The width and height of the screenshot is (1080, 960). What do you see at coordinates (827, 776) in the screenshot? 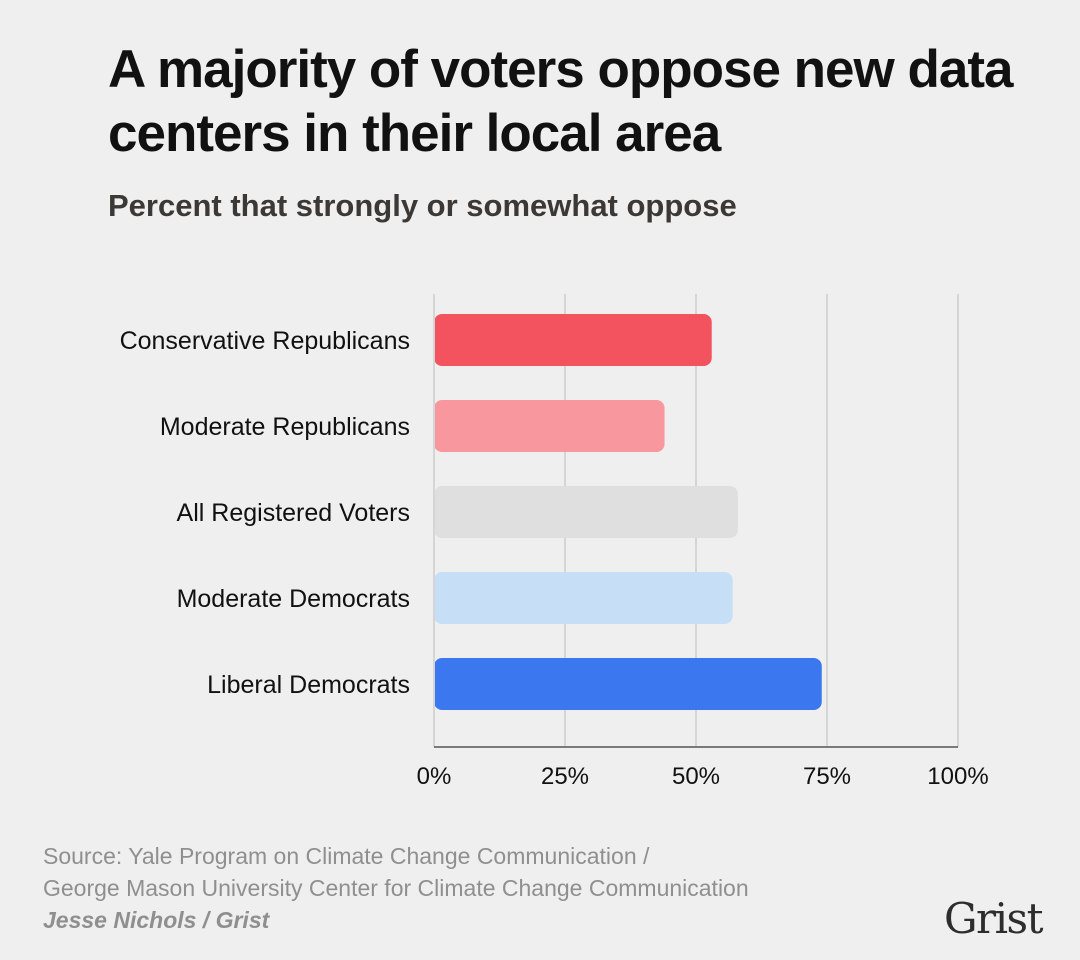
I see `x-tick-label-75: 75%` at bounding box center [827, 776].